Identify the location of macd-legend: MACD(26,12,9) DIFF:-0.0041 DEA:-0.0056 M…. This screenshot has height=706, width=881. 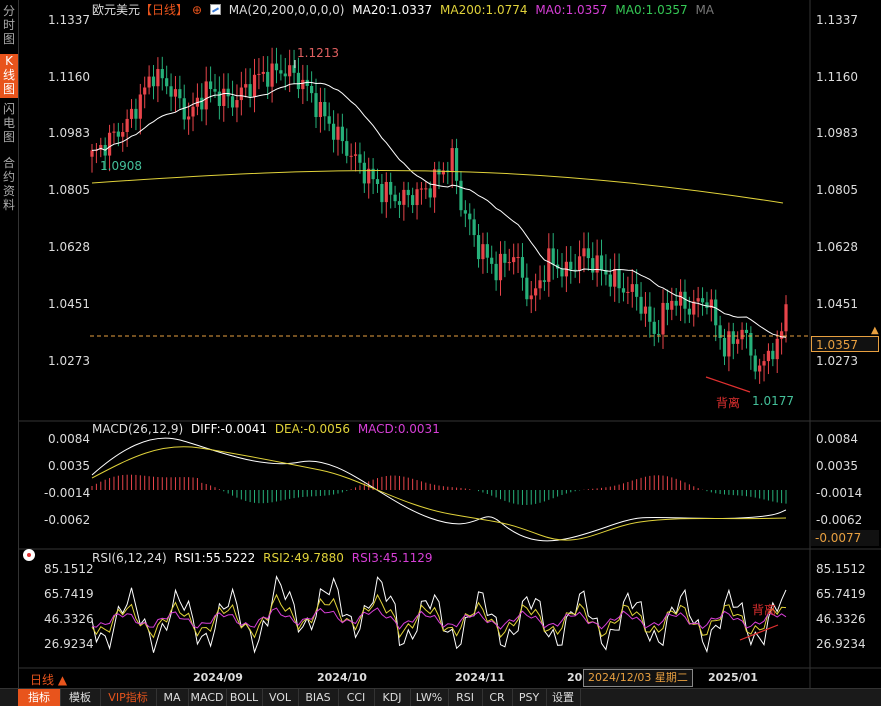
(268, 429).